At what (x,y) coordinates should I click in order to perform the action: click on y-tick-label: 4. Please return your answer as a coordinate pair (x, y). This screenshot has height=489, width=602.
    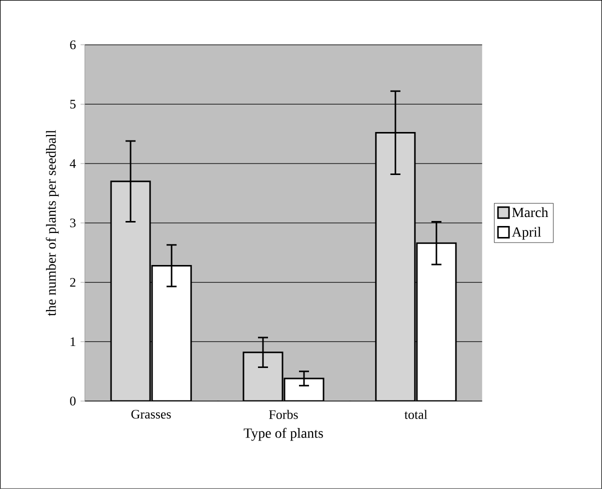
    Looking at the image, I should click on (73, 163).